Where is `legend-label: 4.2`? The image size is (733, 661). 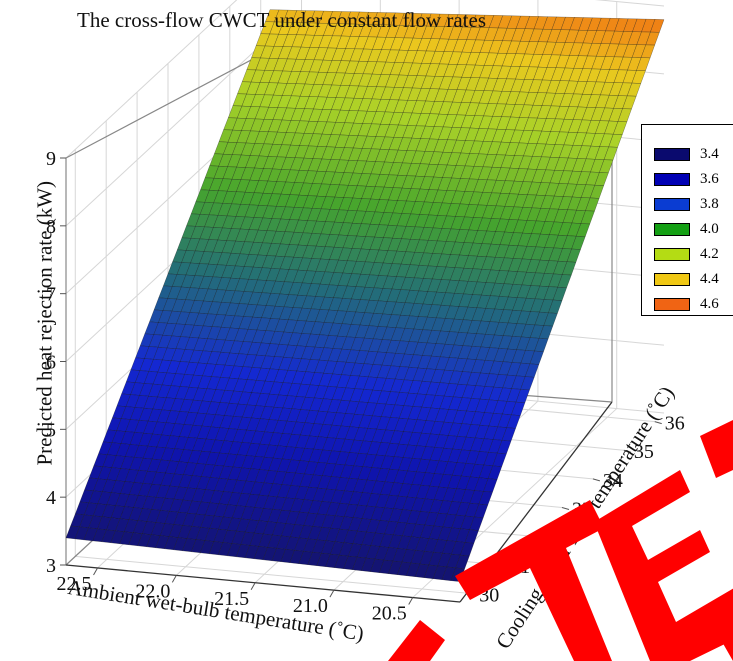 legend-label: 4.2 is located at coordinates (709, 253).